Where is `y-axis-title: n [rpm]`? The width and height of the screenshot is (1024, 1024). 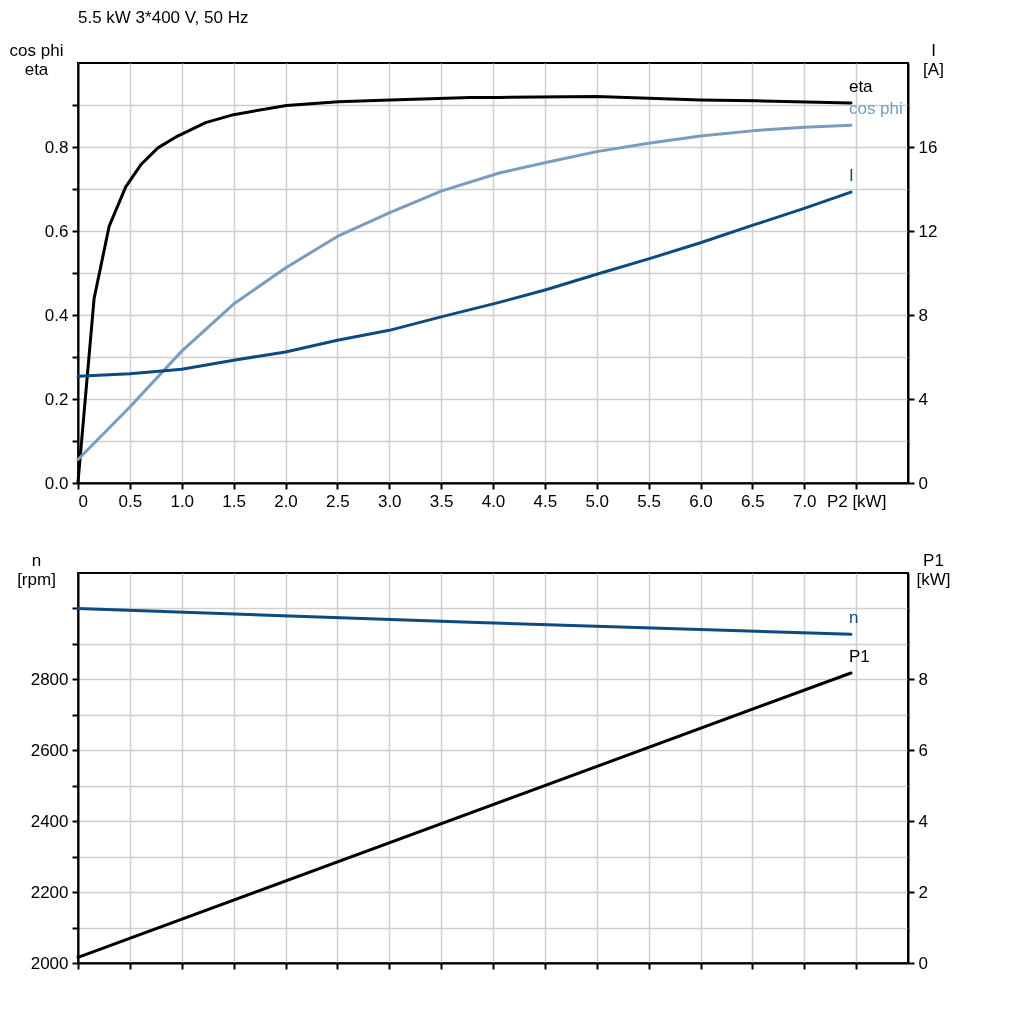 y-axis-title: n [rpm] is located at coordinates (36, 569).